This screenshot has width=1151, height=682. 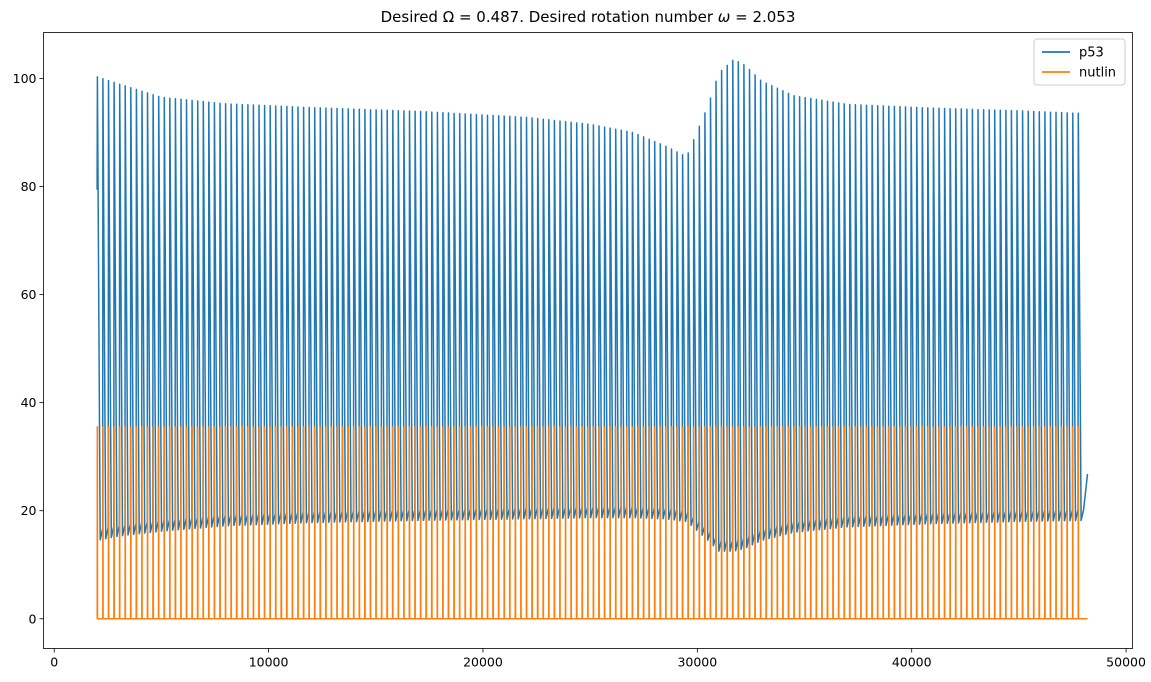 What do you see at coordinates (54, 662) in the screenshot?
I see `x-tick-label: 0` at bounding box center [54, 662].